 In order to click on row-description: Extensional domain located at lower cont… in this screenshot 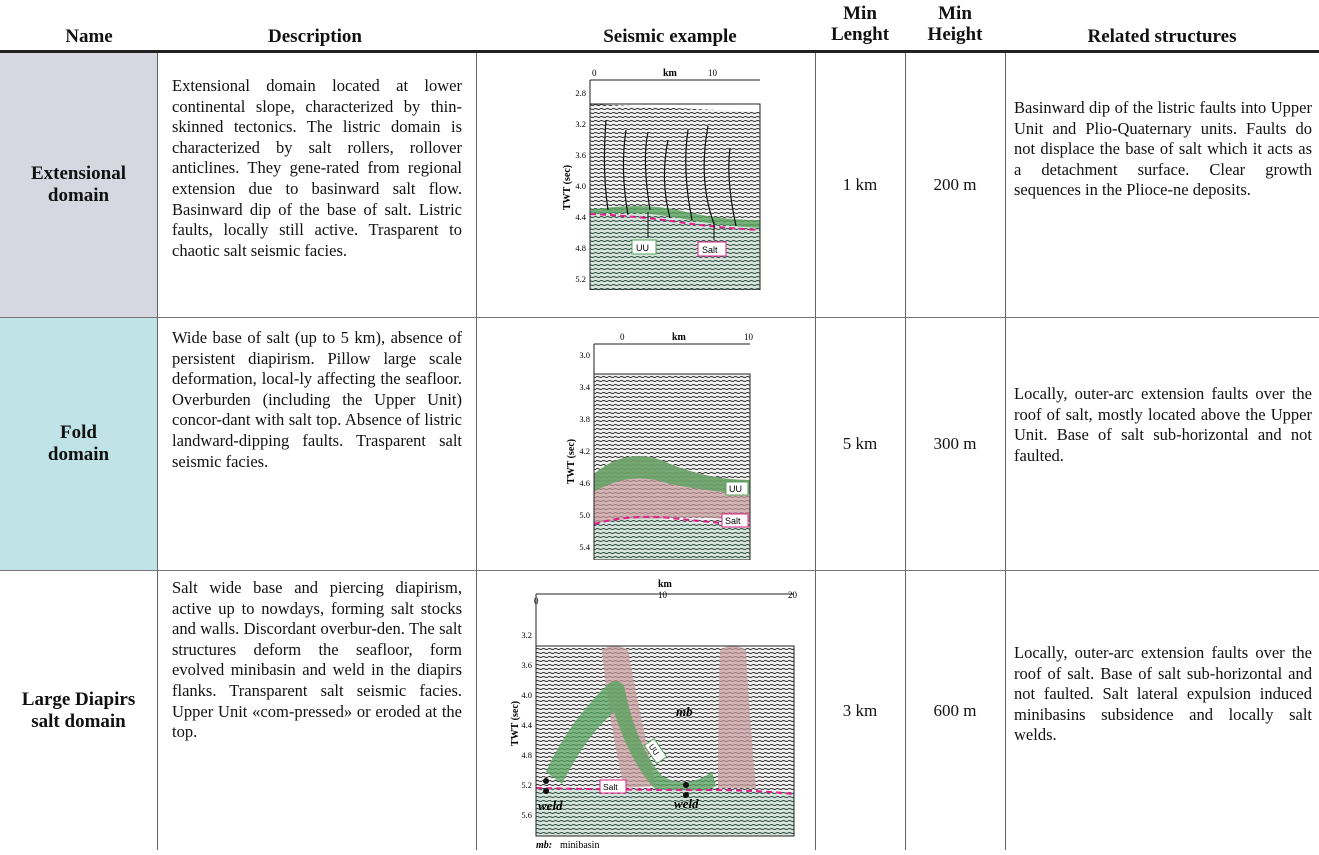, I will do `click(317, 168)`.